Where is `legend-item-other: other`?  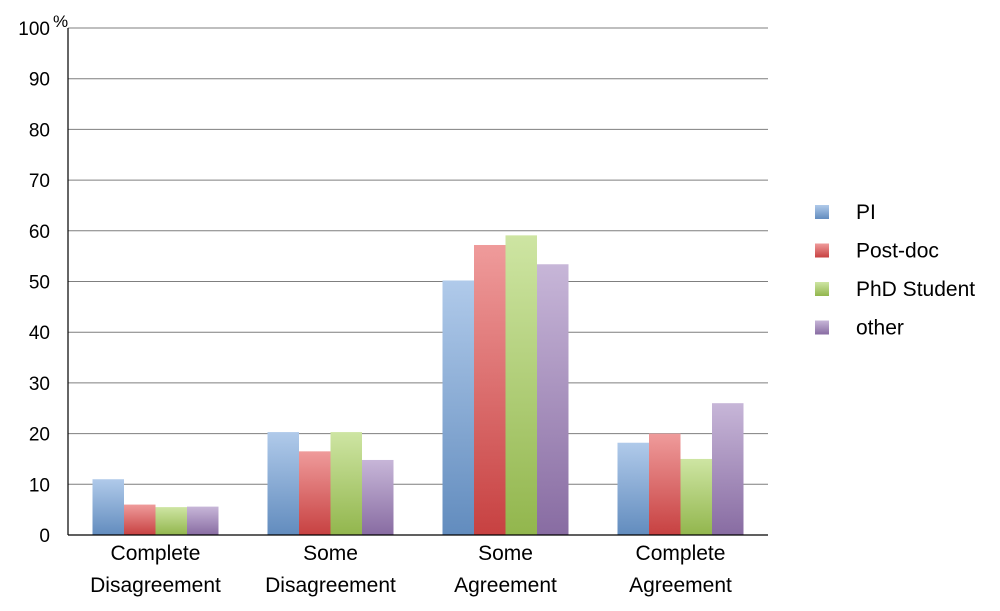
legend-item-other: other is located at coordinates (859, 328).